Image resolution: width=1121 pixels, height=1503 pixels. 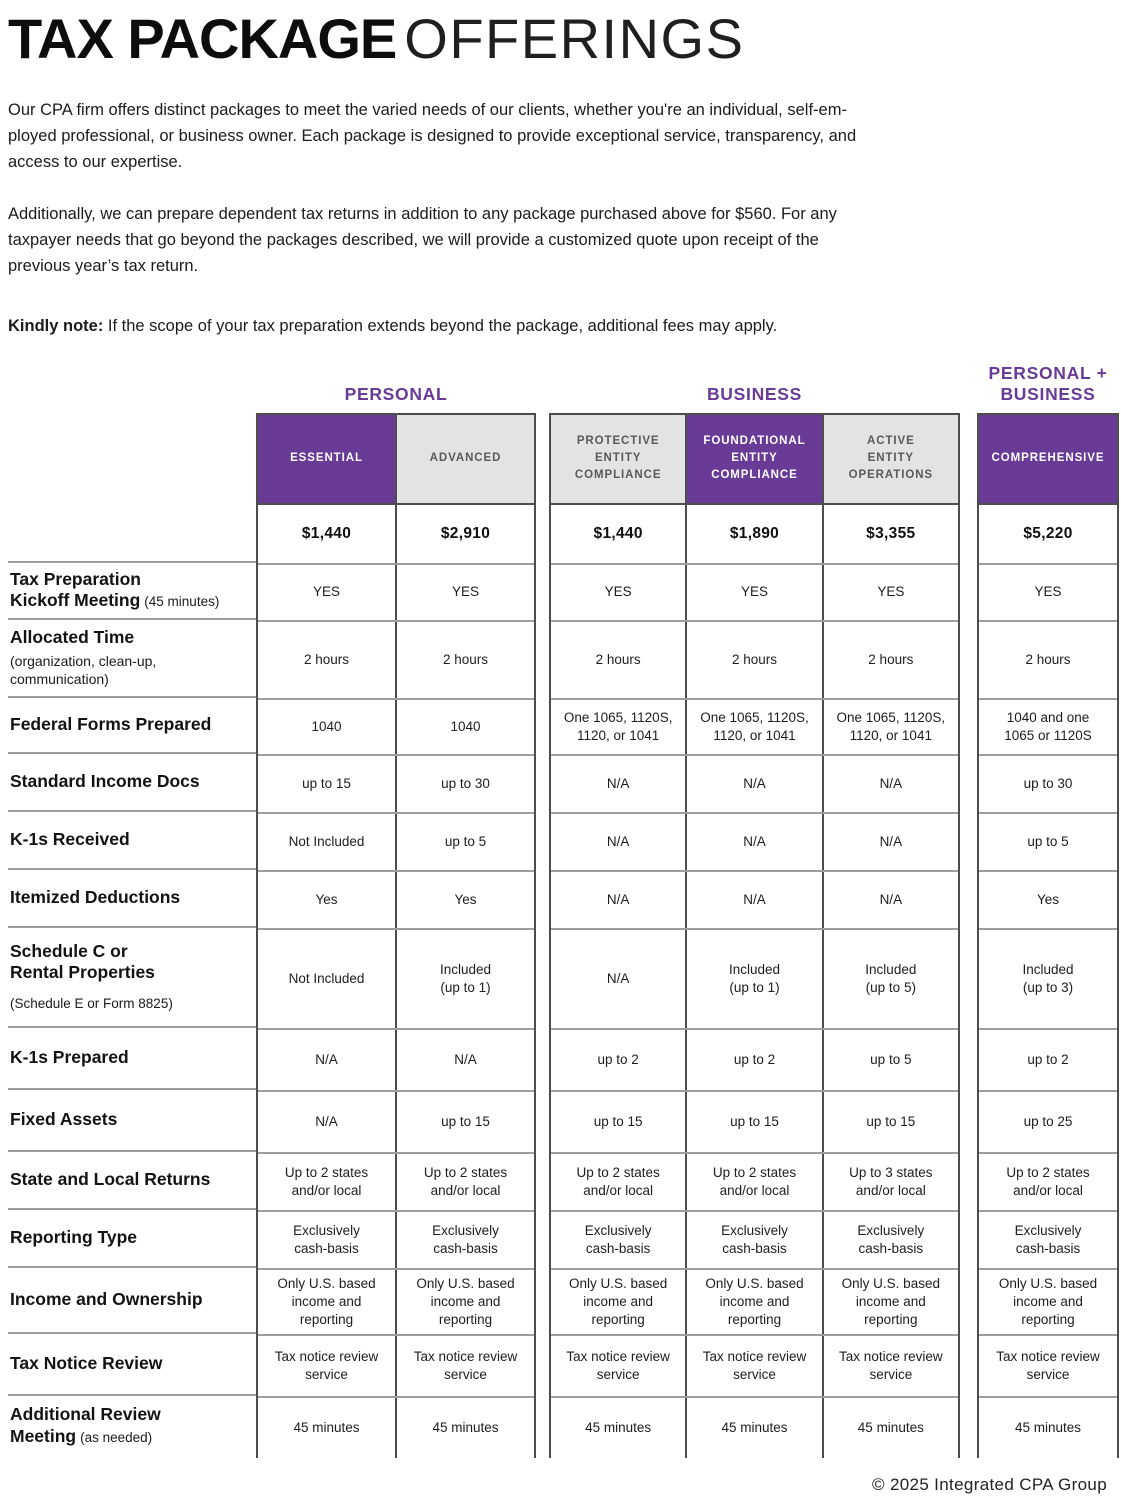 I want to click on feature-value-cell: Yes, so click(x=1048, y=899).